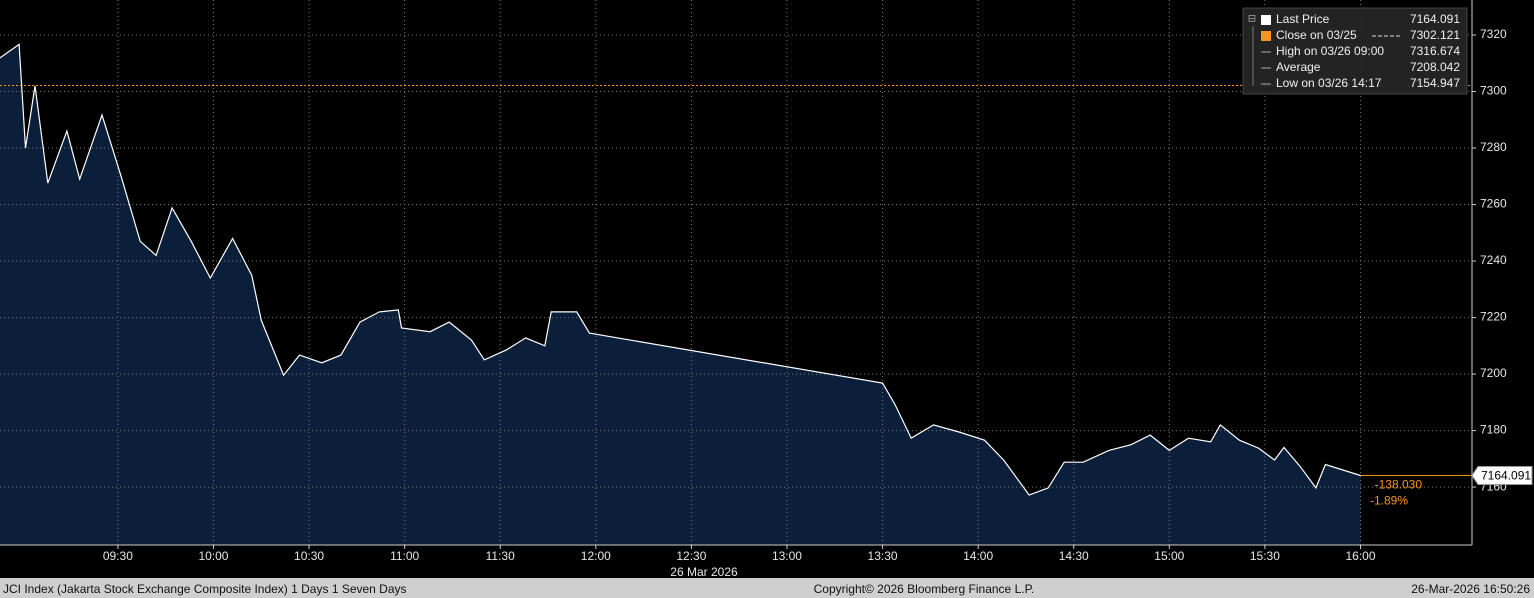 This screenshot has width=1534, height=598. What do you see at coordinates (1506, 476) in the screenshot?
I see `last-price-label: 7164.091` at bounding box center [1506, 476].